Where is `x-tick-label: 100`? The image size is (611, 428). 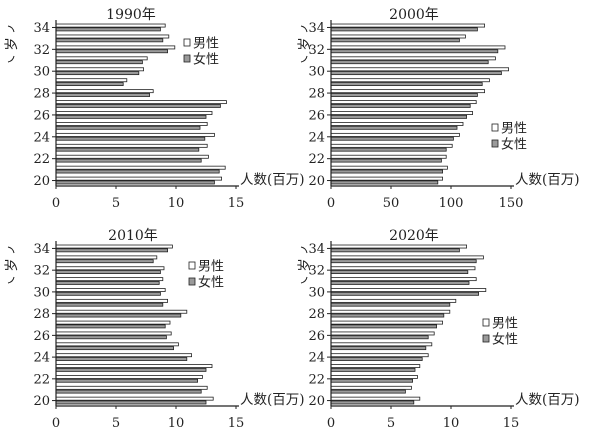
x-tick-label: 100 is located at coordinates (451, 203).